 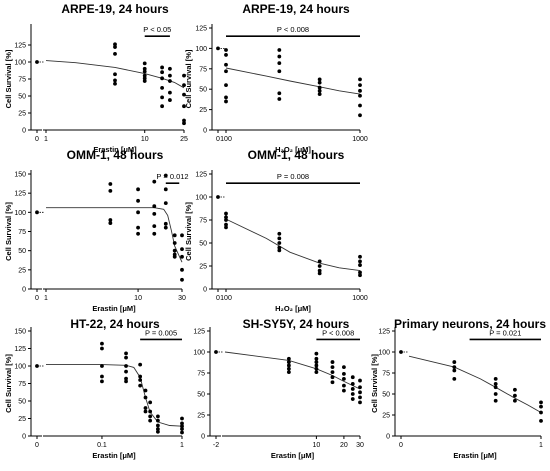 What do you see at coordinates (541, 445) in the screenshot?
I see `x-tick-label: 1` at bounding box center [541, 445].